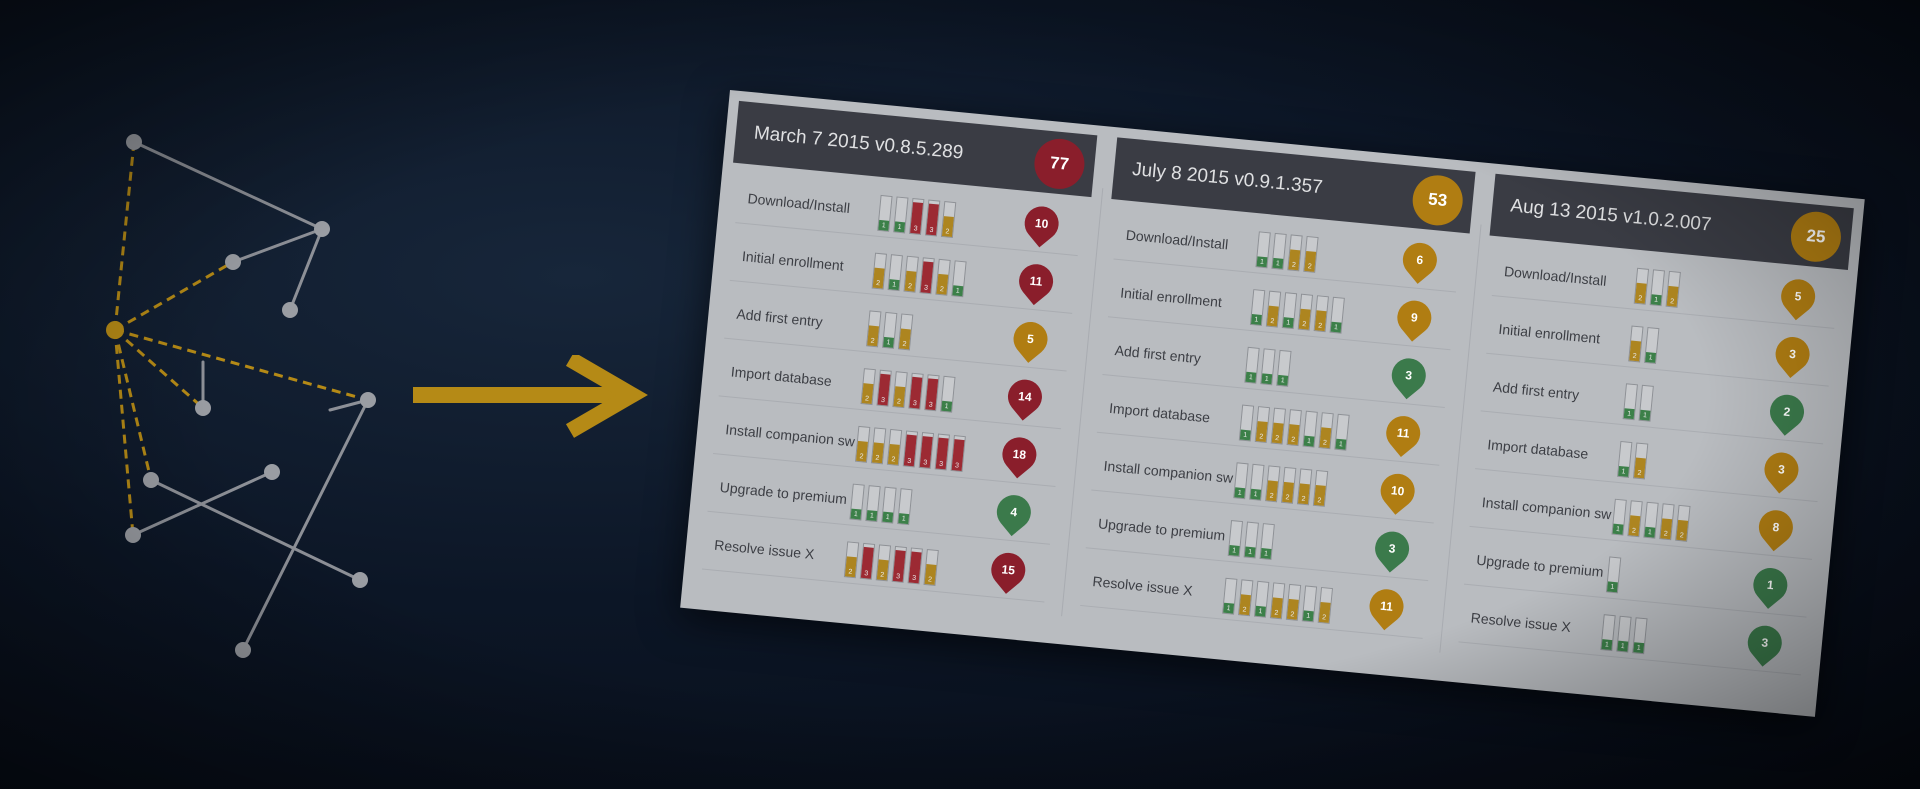 The height and width of the screenshot is (789, 1920). I want to click on count-pin-icon: 10, so click(1041, 223).